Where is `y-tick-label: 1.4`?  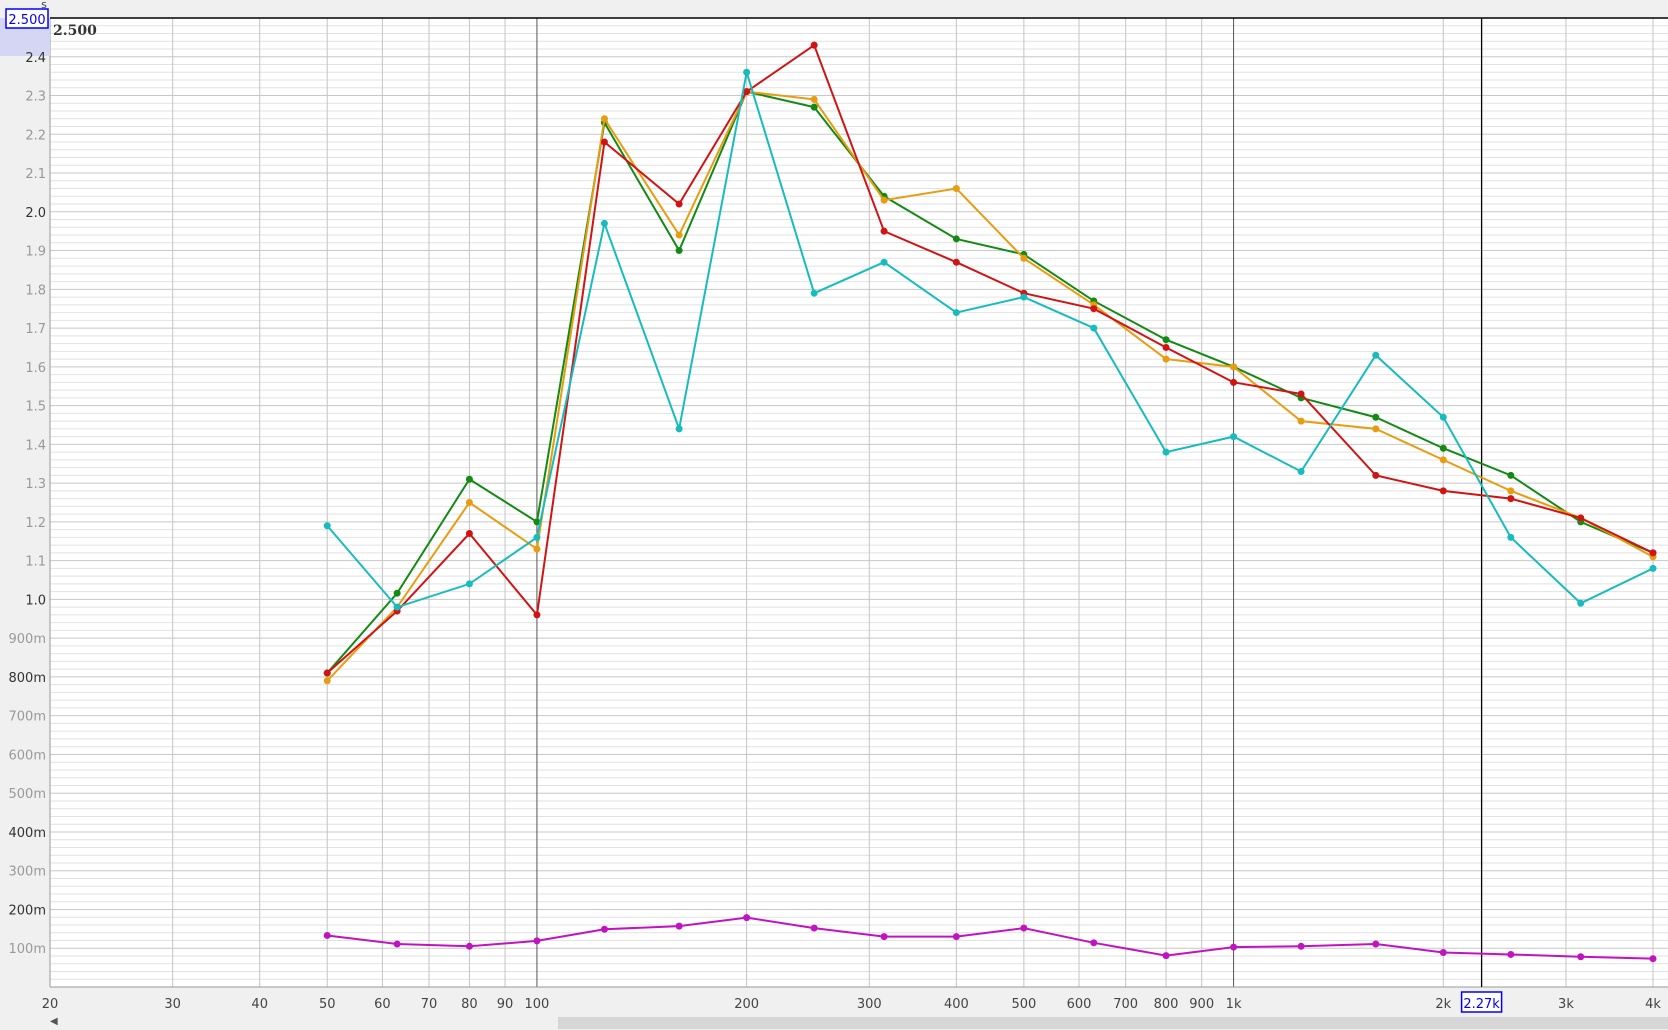
y-tick-label: 1.4 is located at coordinates (35, 445).